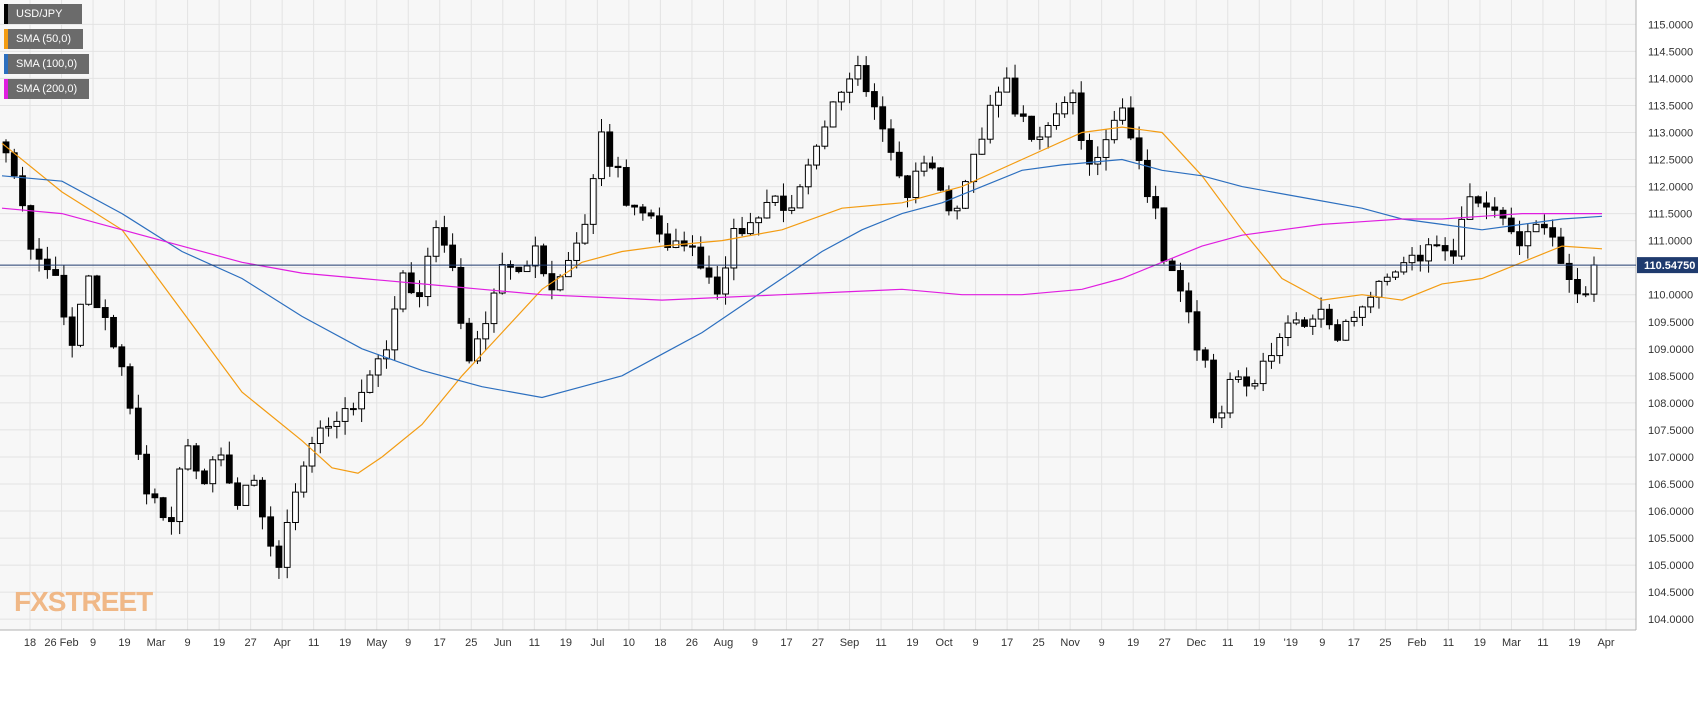 The image size is (1707, 717). I want to click on x-tick-label: 27, so click(251, 643).